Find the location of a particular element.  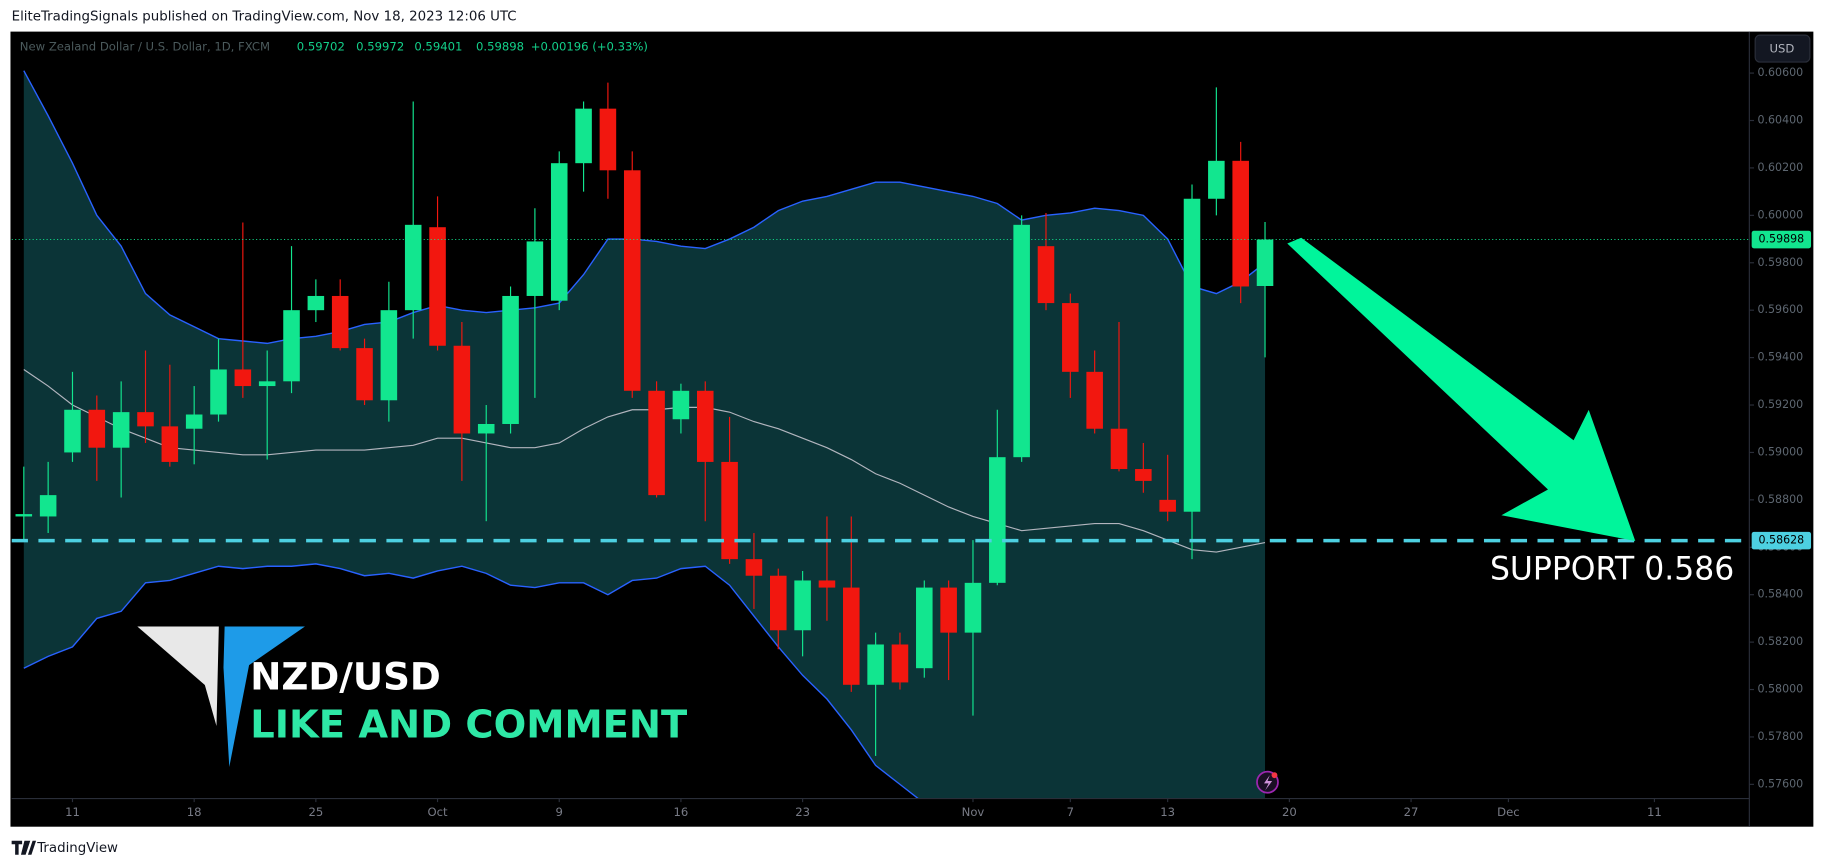

alert-dot is located at coordinates (1274, 775).